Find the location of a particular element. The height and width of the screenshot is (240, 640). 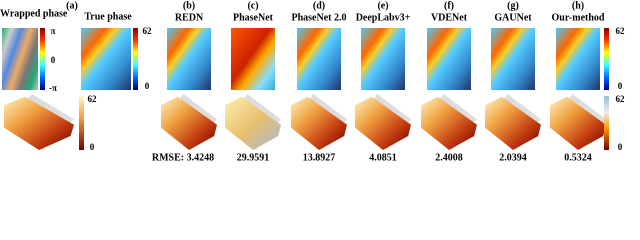

panel-letter: (g) is located at coordinates (513, 5).